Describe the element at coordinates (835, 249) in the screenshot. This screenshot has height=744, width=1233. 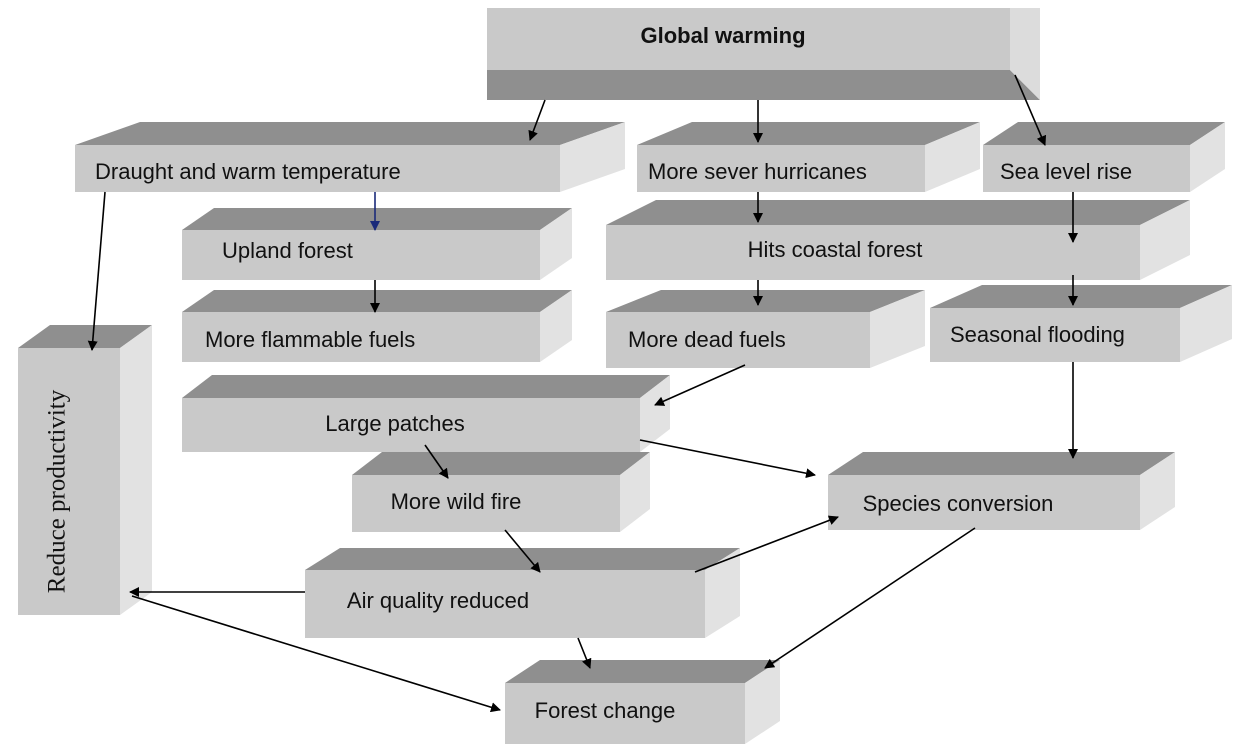
I see `node-label: Hits coastal forest` at that location.